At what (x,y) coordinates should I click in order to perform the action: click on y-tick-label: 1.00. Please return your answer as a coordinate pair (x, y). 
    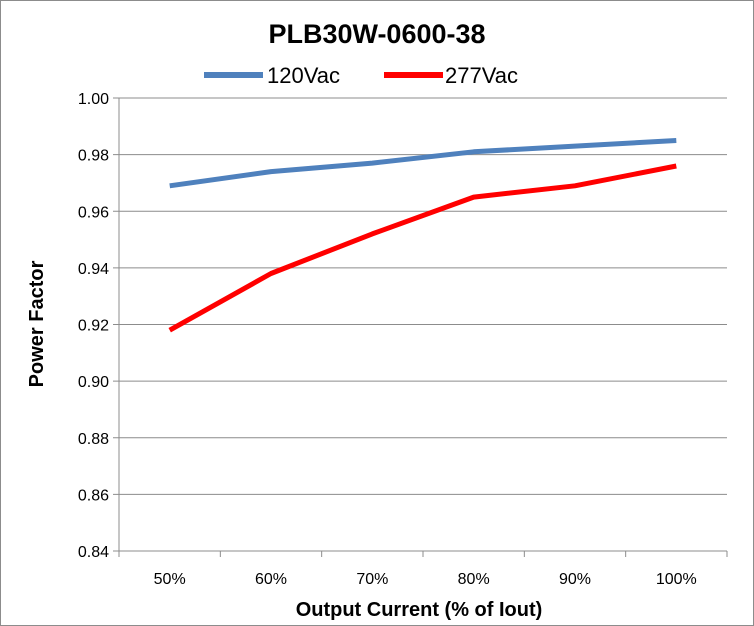
    Looking at the image, I should click on (93, 99).